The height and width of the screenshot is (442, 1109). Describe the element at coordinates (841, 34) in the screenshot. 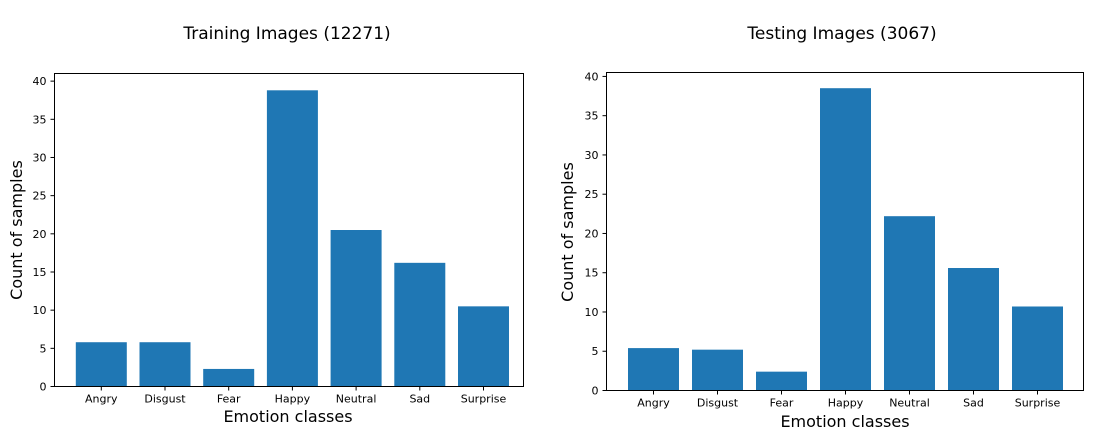

I see `chart-title: Testing Images (3067)` at that location.